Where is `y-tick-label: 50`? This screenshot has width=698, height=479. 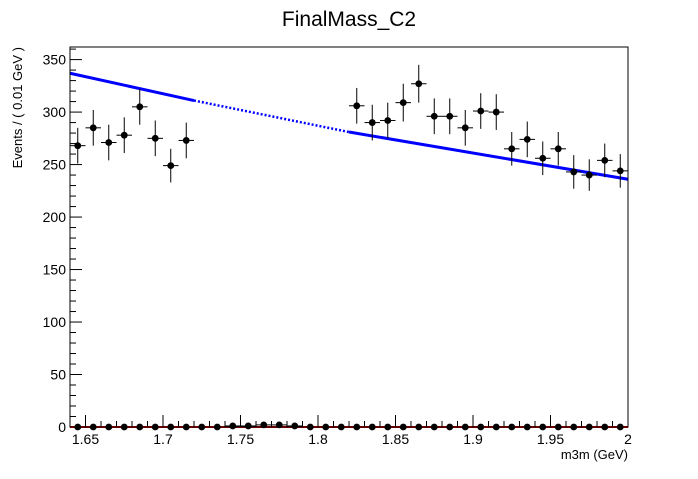 y-tick-label: 50 is located at coordinates (58, 375).